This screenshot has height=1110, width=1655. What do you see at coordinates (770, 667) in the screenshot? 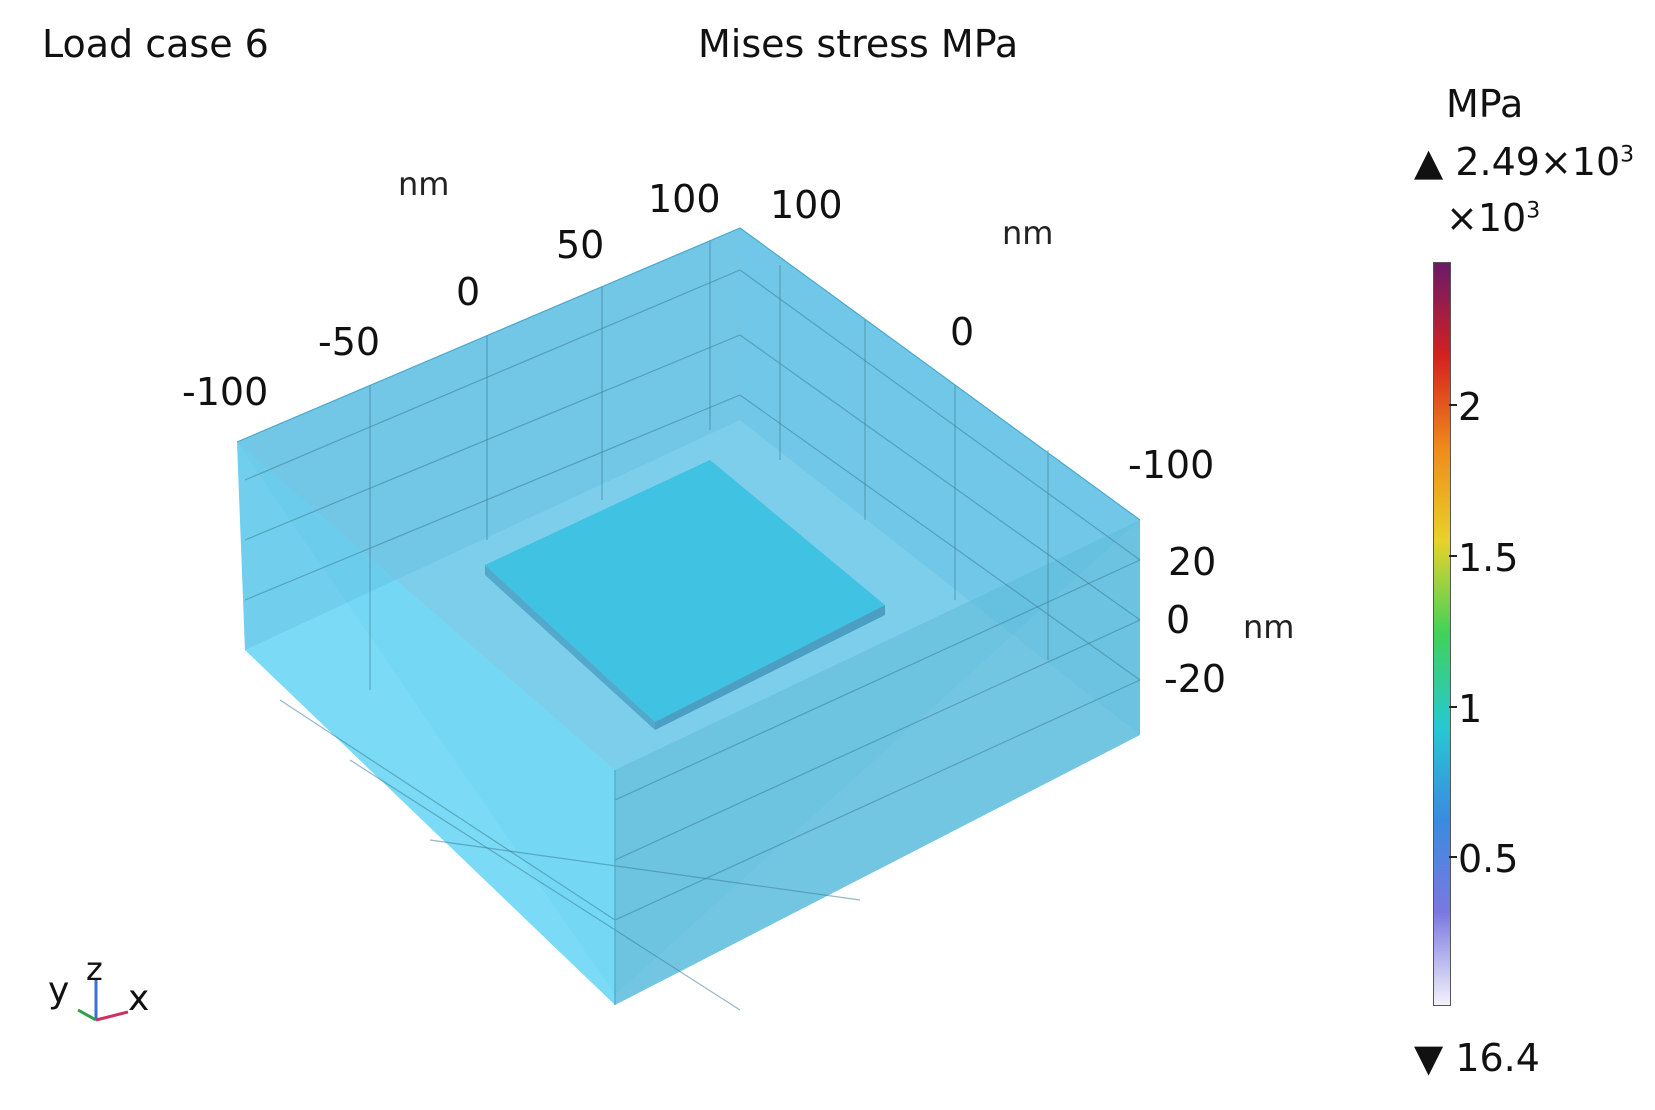
I see `embedded-plate-edge-right` at bounding box center [770, 667].